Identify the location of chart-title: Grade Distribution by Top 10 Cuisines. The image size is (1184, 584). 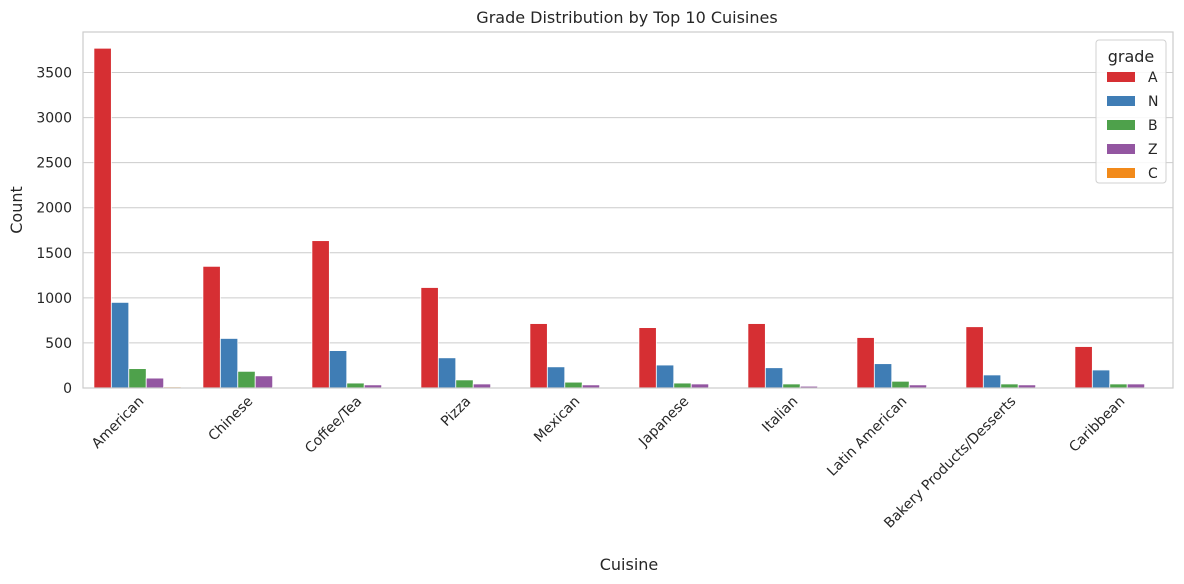
(626, 17).